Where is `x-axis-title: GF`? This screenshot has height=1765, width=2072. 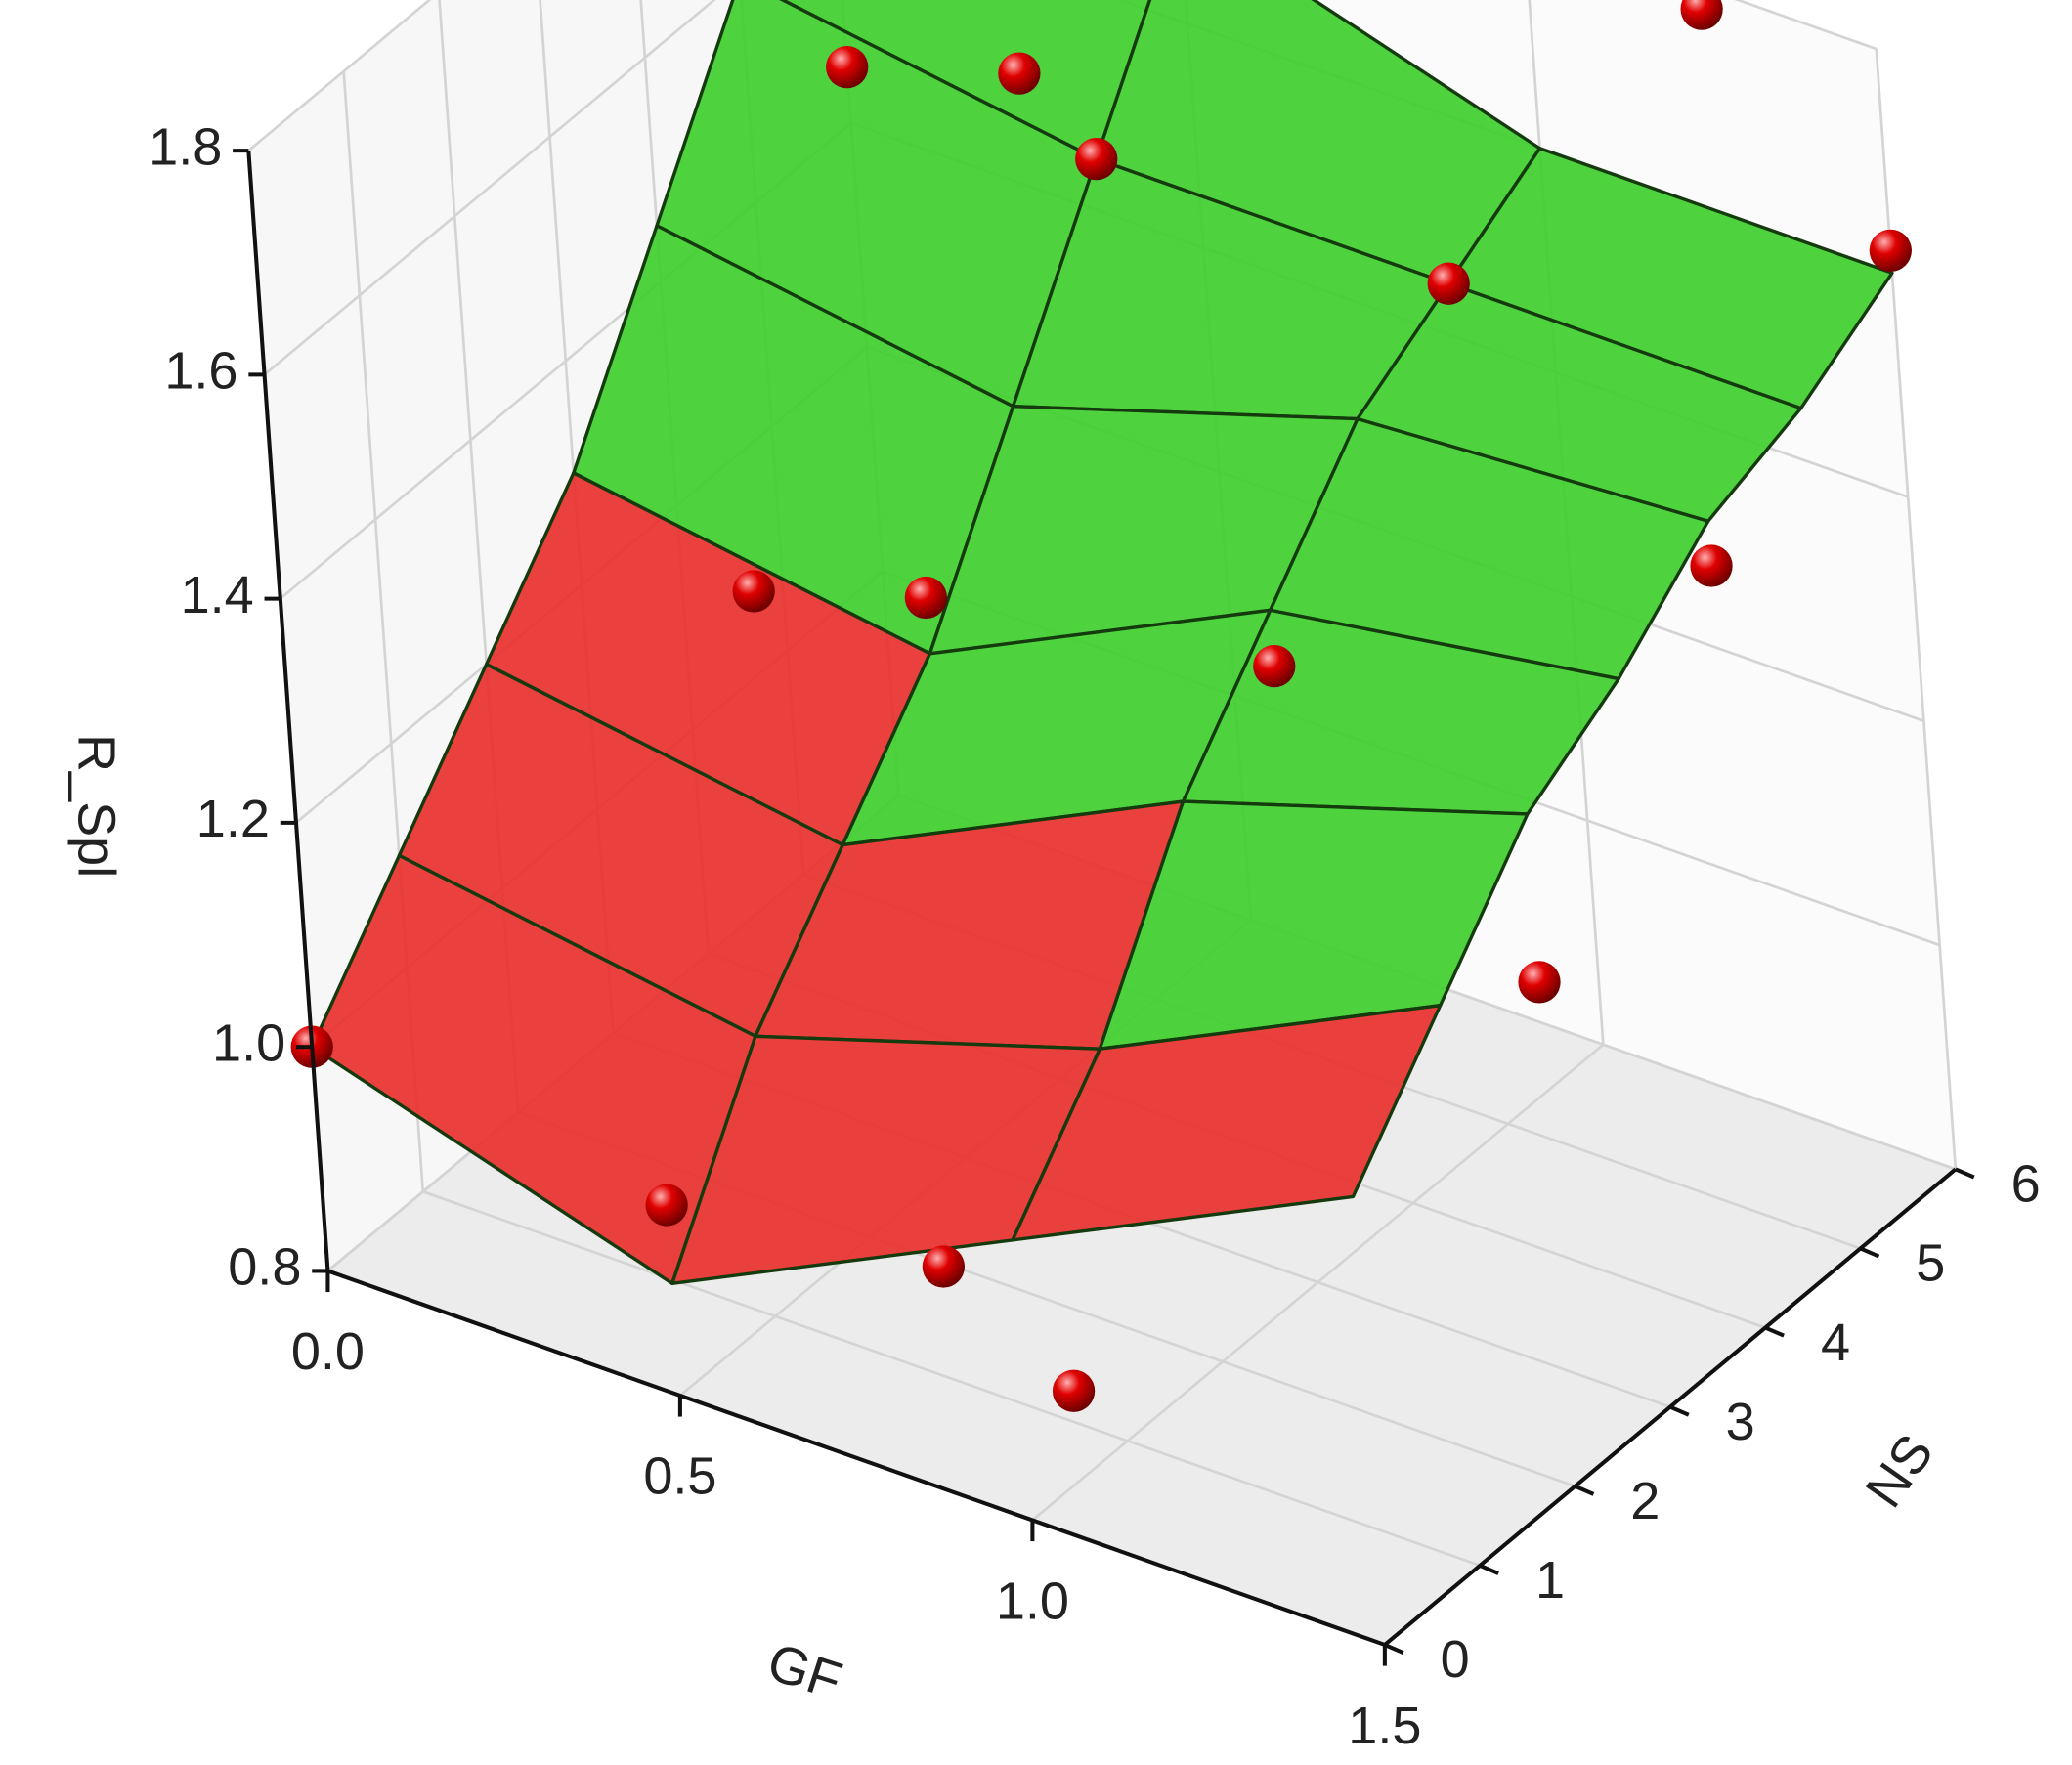
x-axis-title: GF is located at coordinates (804, 1671).